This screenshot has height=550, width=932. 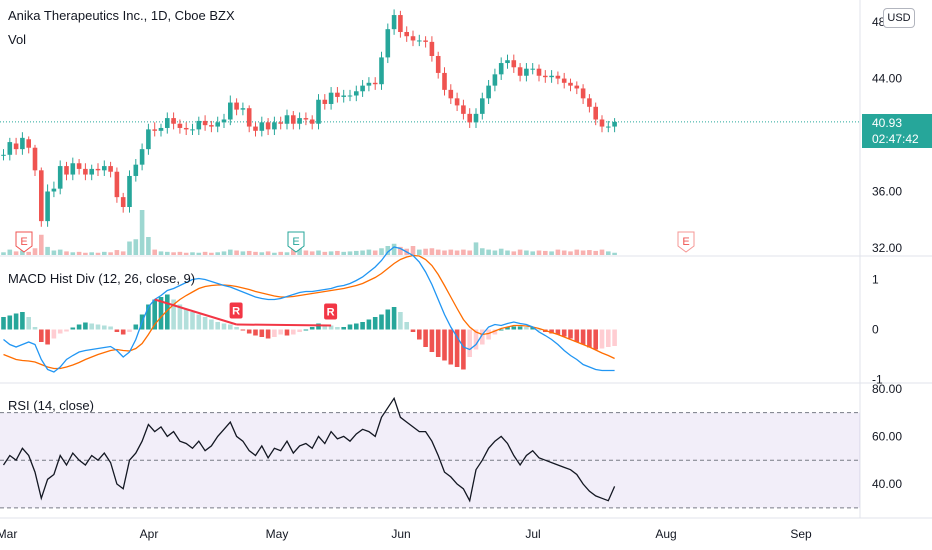 What do you see at coordinates (121, 15) in the screenshot?
I see `symbol-title: Anika Therapeutics Inc., 1D, Cboe BZX` at bounding box center [121, 15].